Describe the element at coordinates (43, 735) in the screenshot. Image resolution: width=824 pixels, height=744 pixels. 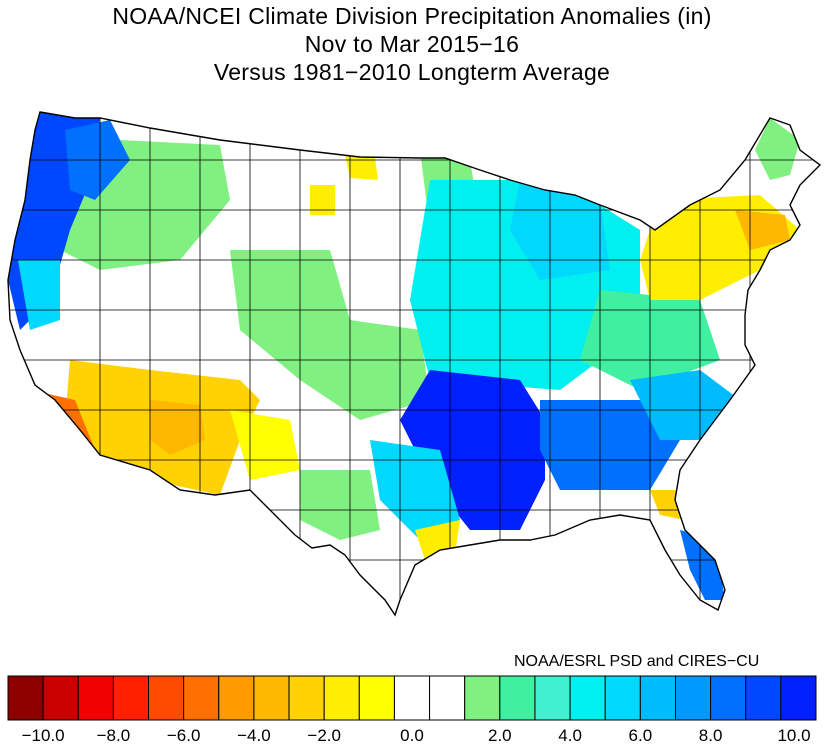
I see `colorbar-tick-label: −10.0` at that location.